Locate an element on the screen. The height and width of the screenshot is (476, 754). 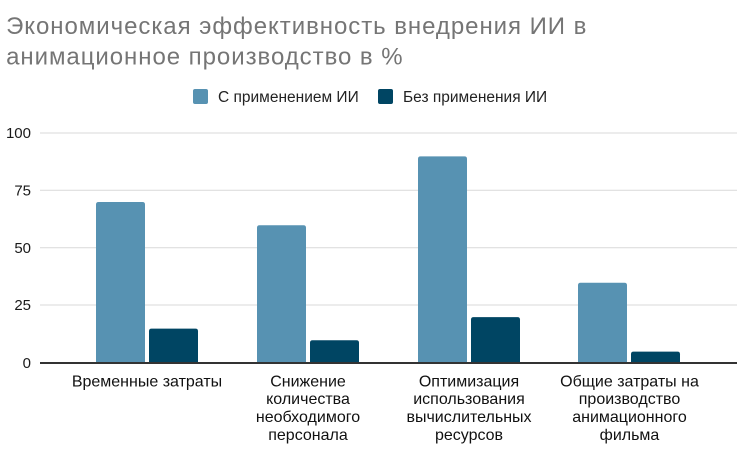
svg-text: 100 is located at coordinates (18, 133).